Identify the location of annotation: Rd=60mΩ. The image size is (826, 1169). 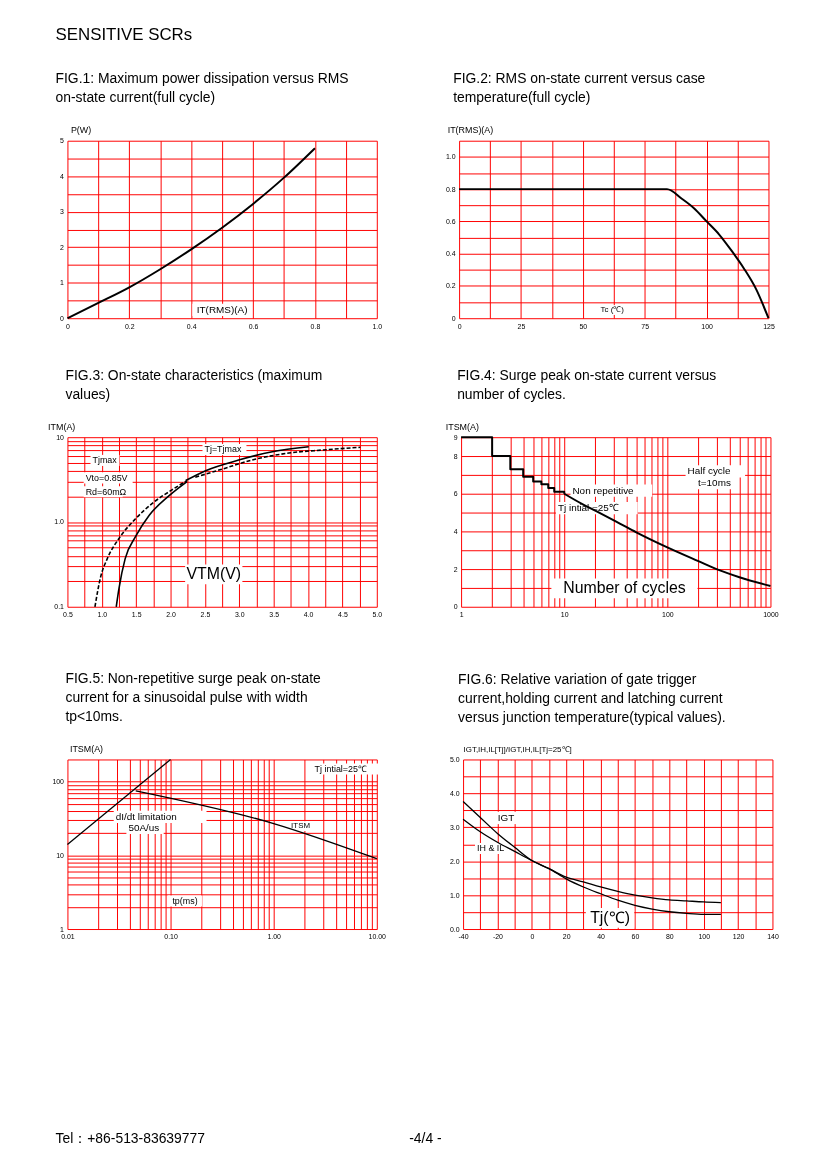
(106, 491).